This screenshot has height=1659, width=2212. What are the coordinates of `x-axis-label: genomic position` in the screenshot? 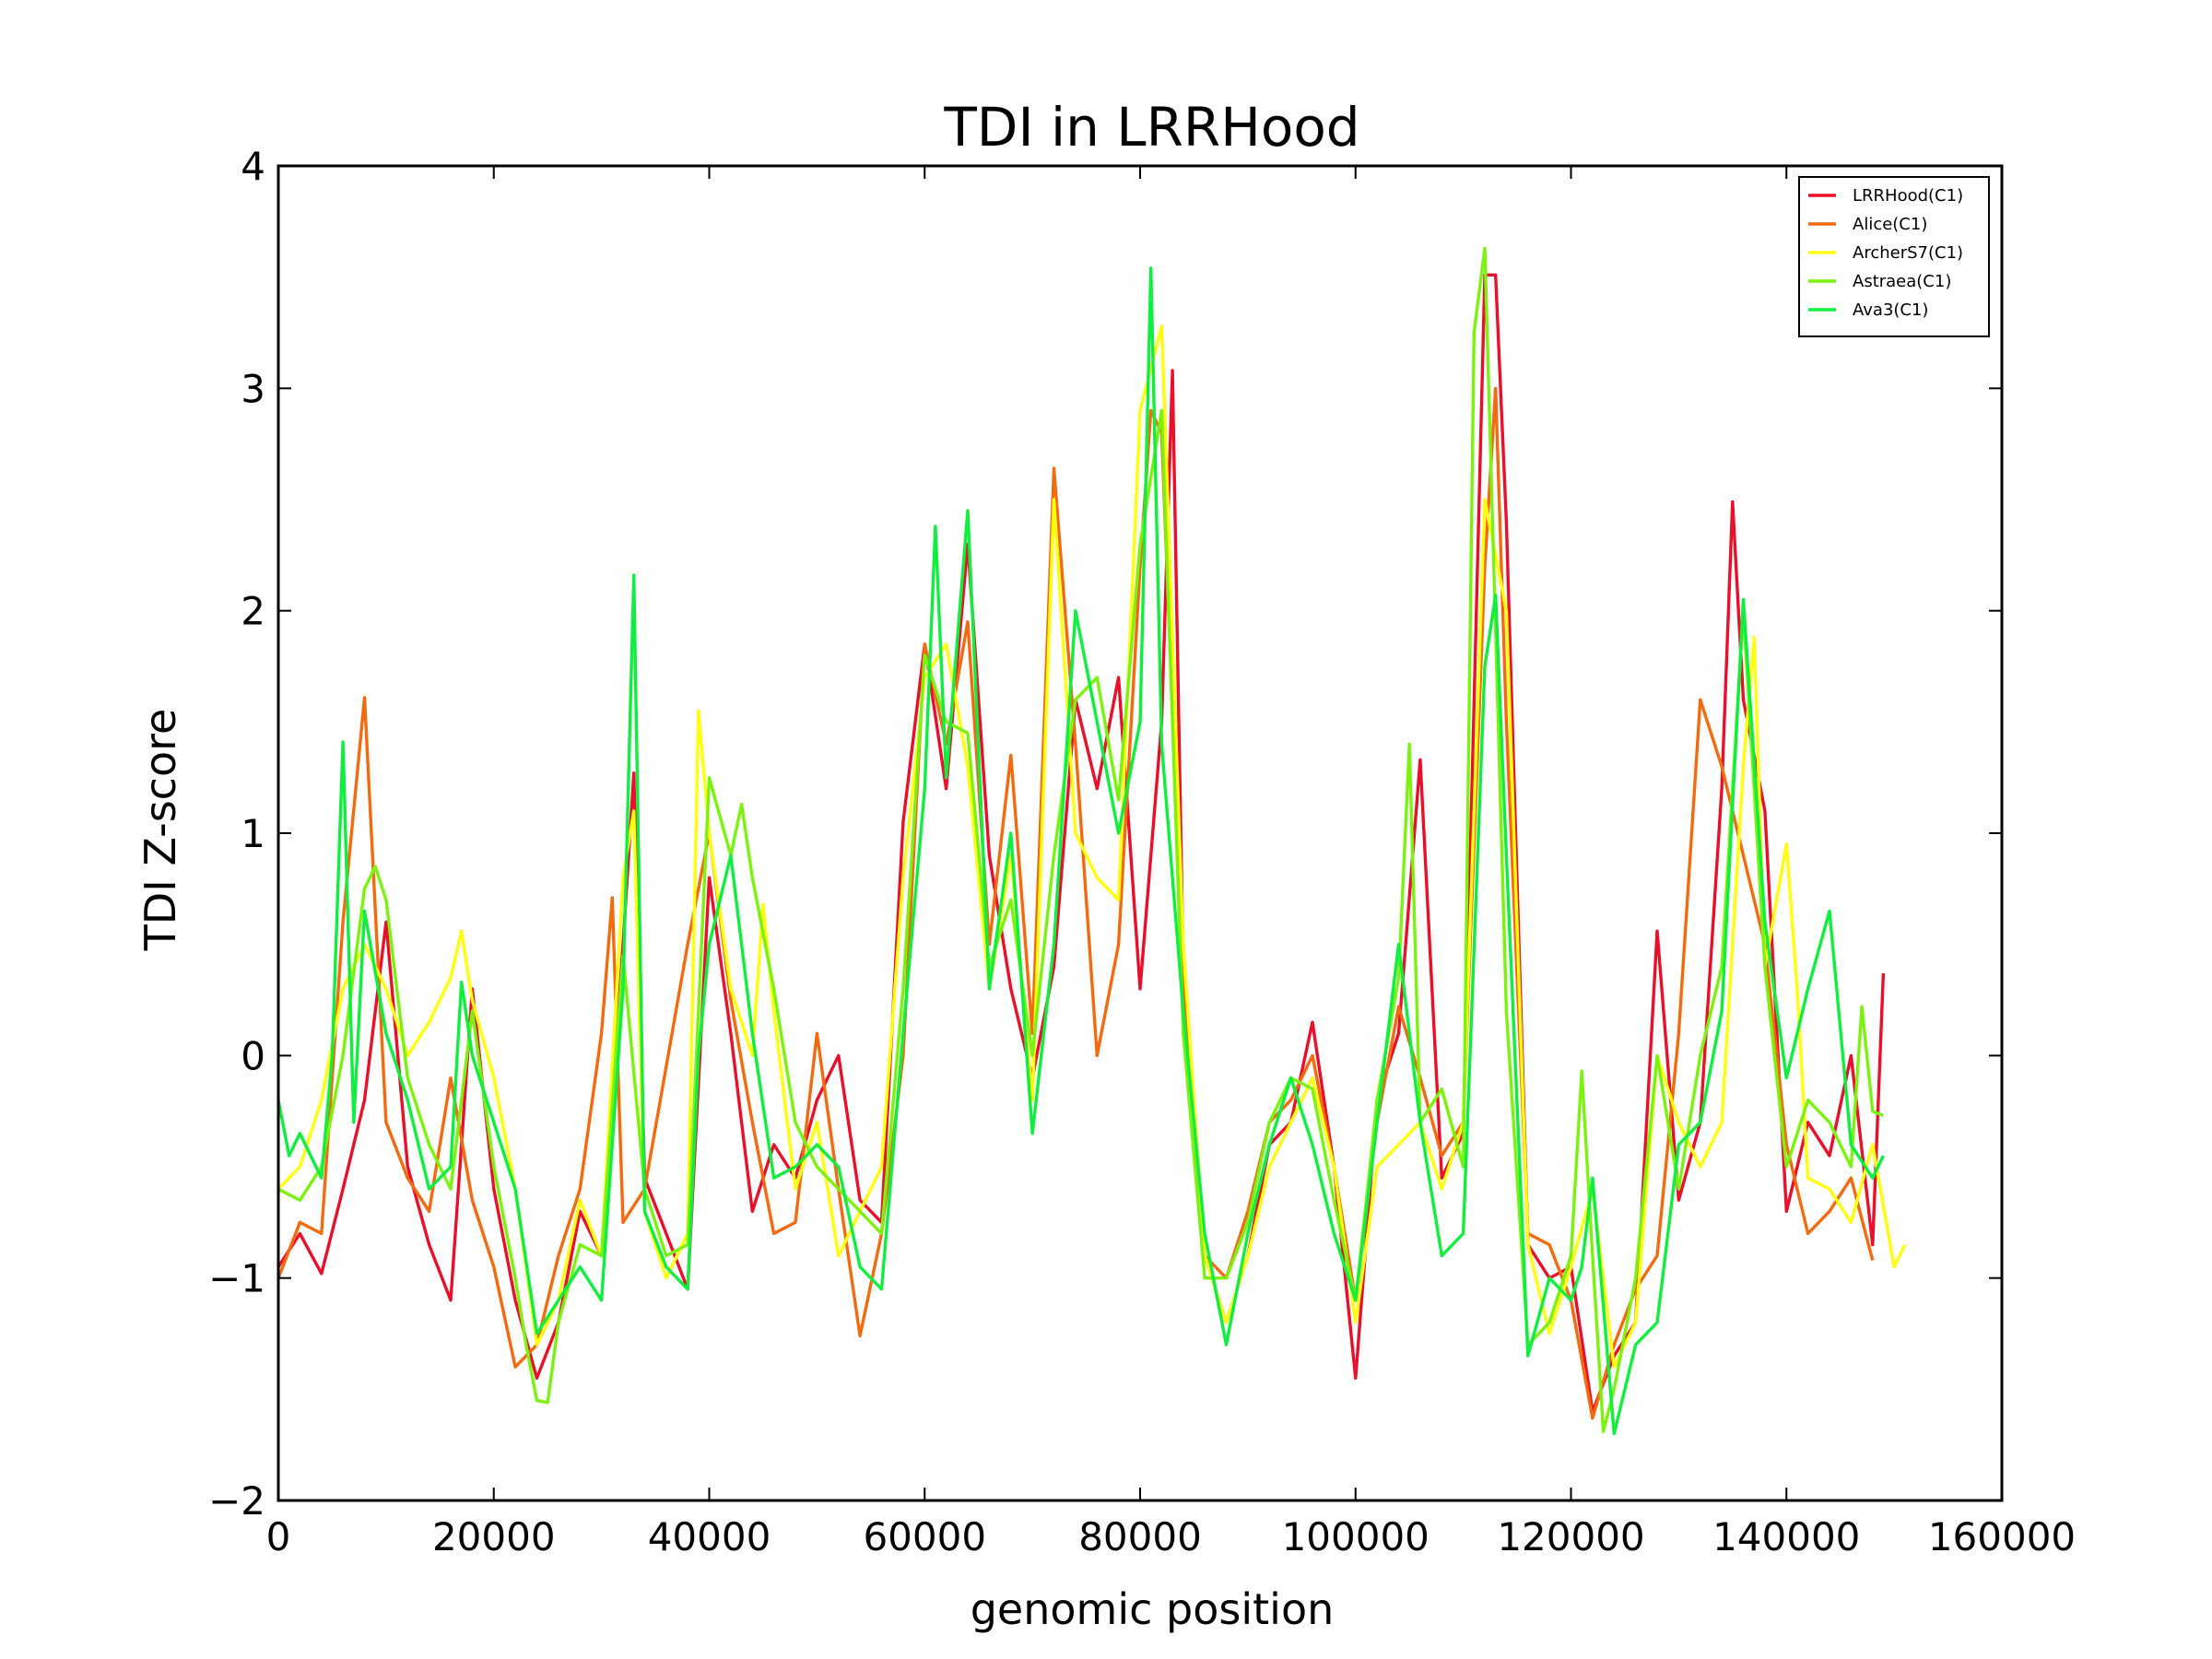 It's located at (1153, 1609).